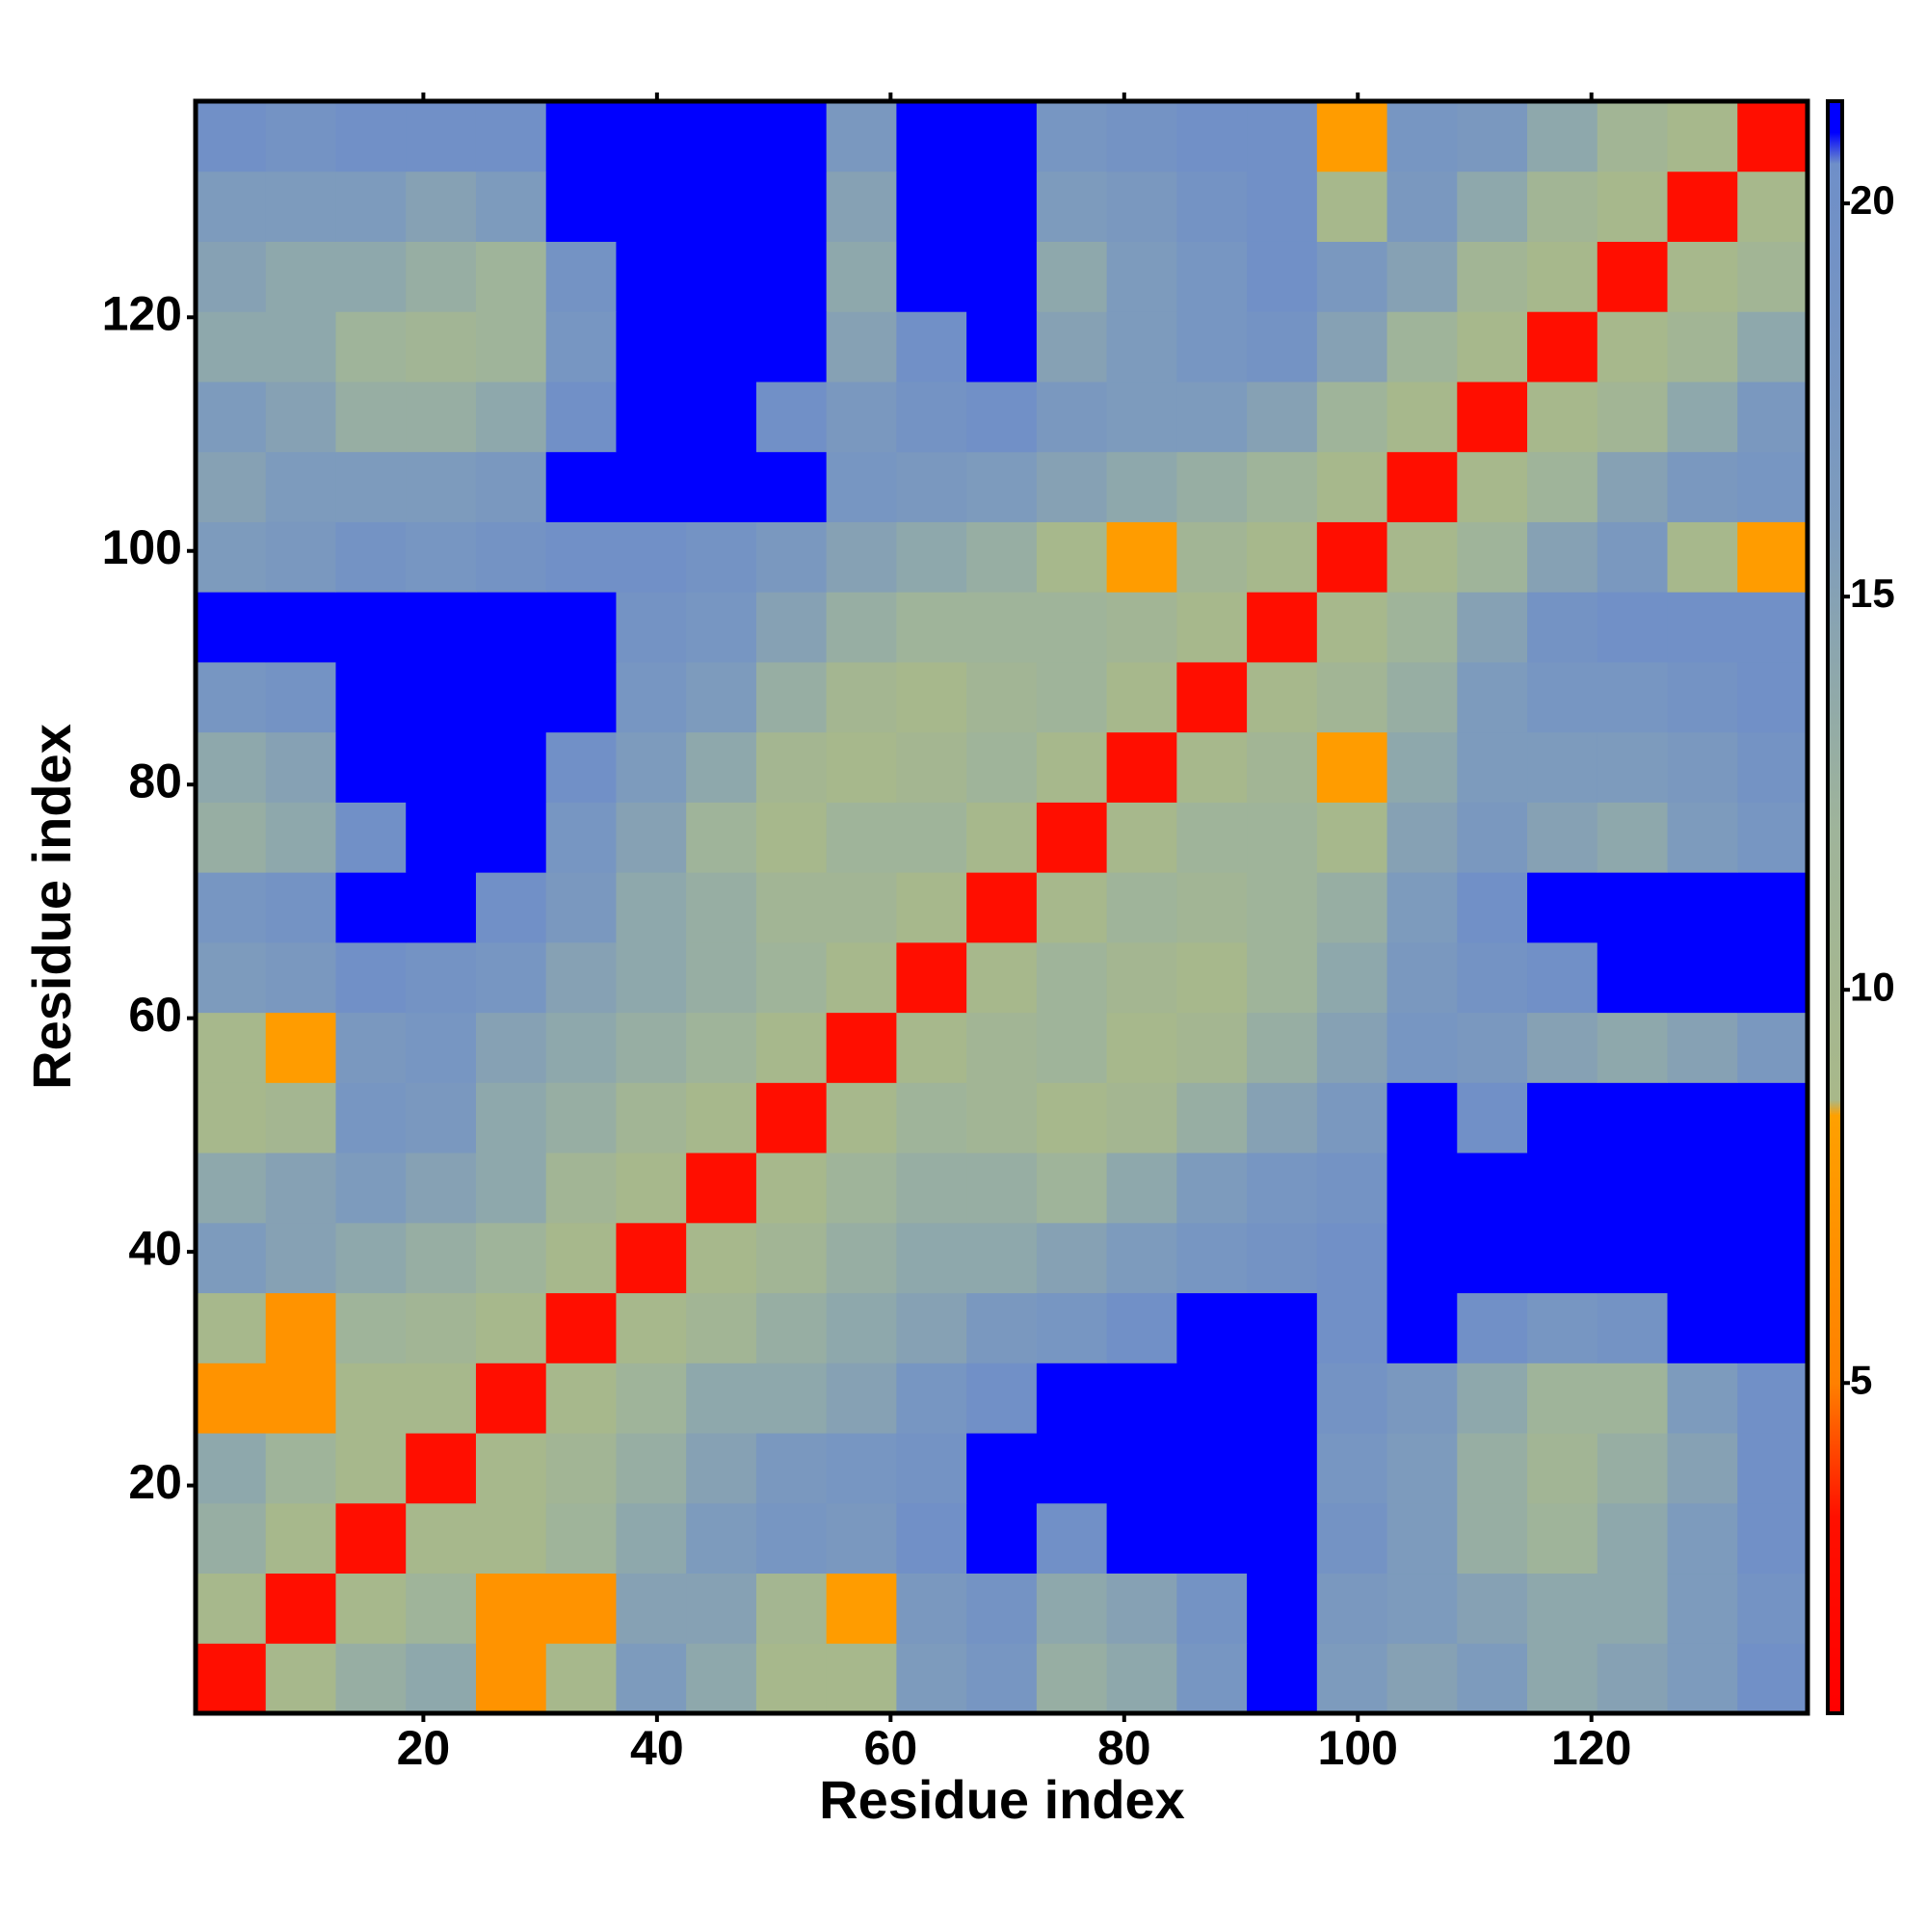 This screenshot has height=1932, width=1927. I want to click on colorbar, so click(1835, 907).